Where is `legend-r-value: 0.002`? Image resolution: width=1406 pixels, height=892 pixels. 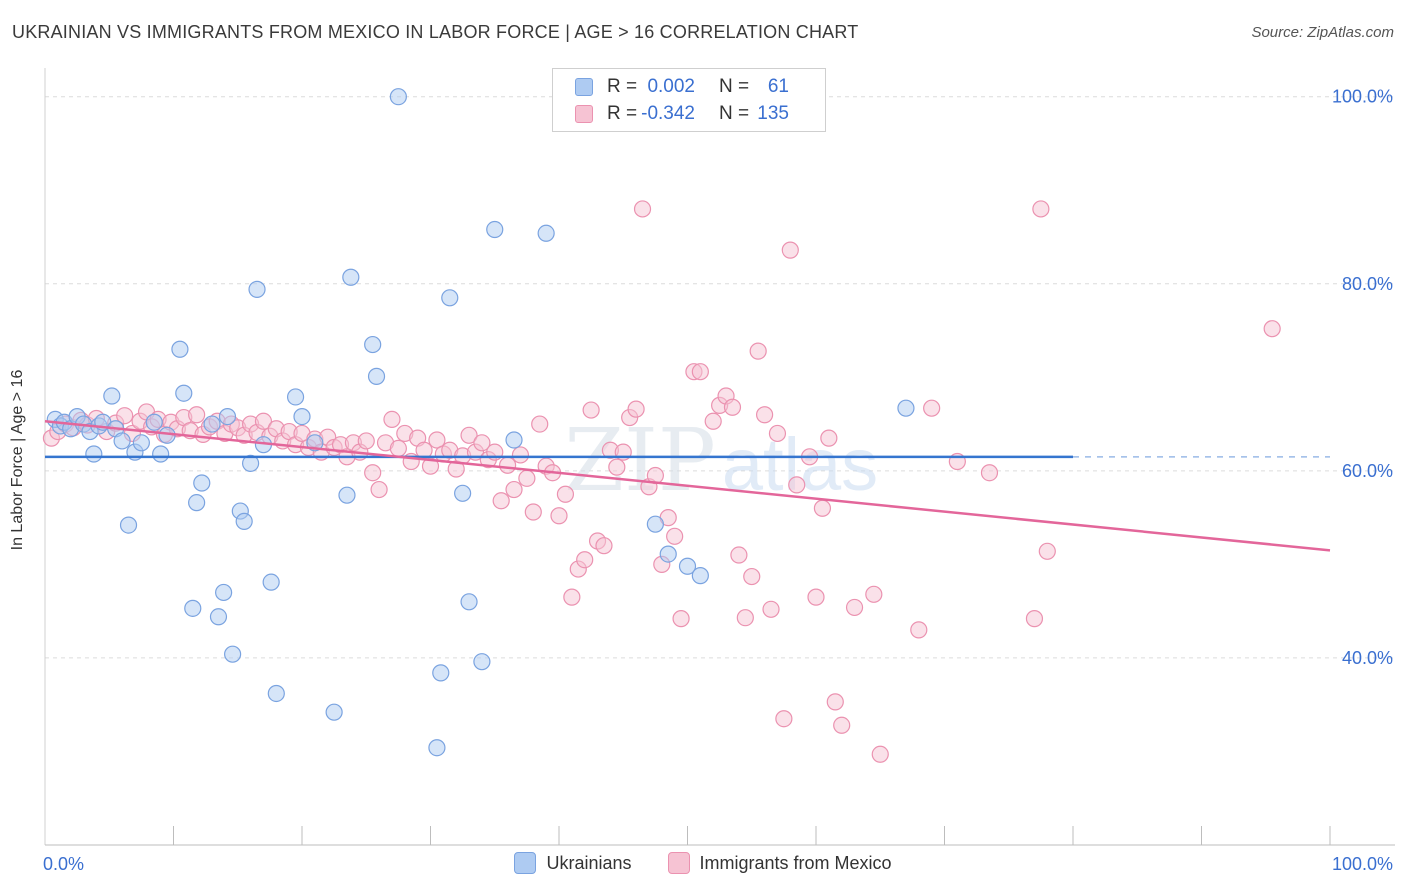 legend-r-value: 0.002 is located at coordinates (671, 86).